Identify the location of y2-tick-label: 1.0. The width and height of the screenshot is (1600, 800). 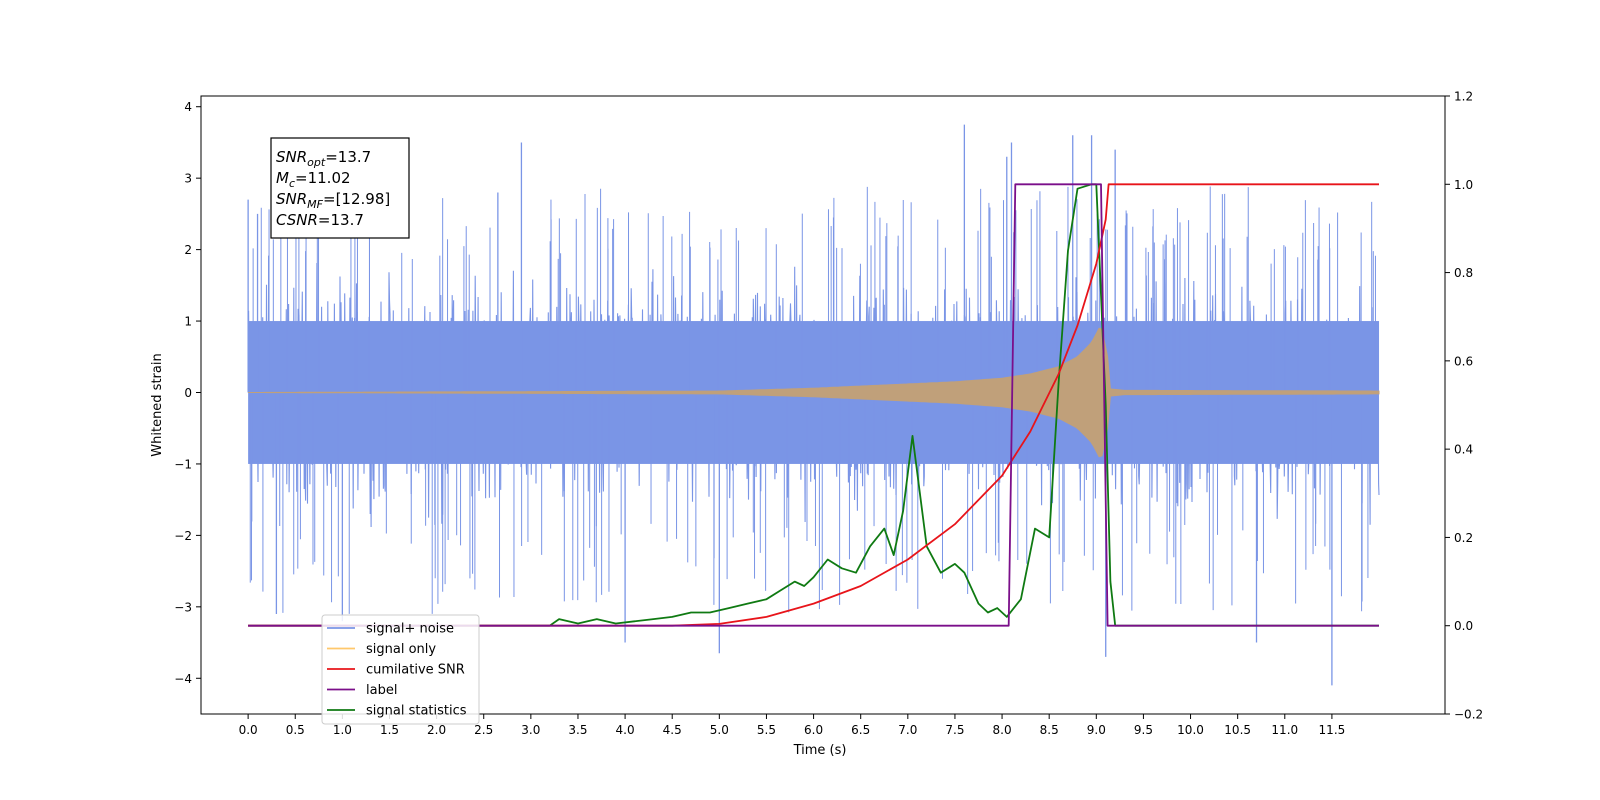
(1463, 185).